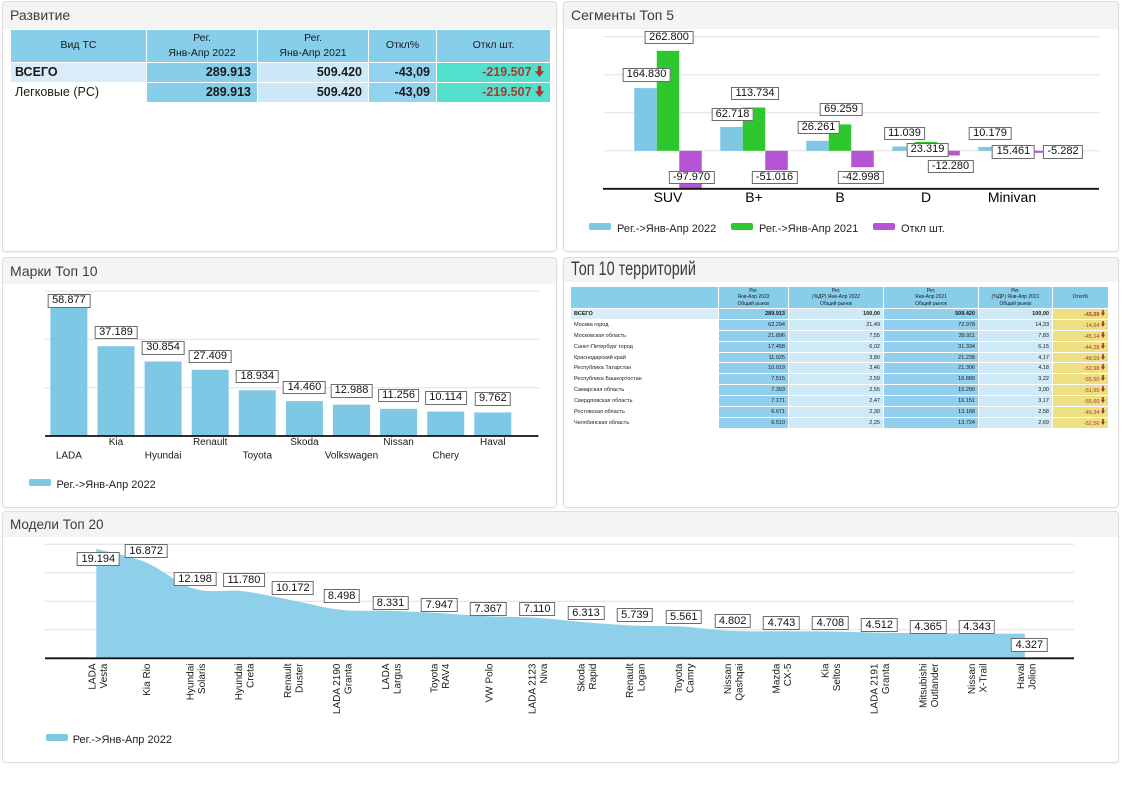 The image size is (1122, 793). I want to click on svg-text: Seltos, so click(837, 678).